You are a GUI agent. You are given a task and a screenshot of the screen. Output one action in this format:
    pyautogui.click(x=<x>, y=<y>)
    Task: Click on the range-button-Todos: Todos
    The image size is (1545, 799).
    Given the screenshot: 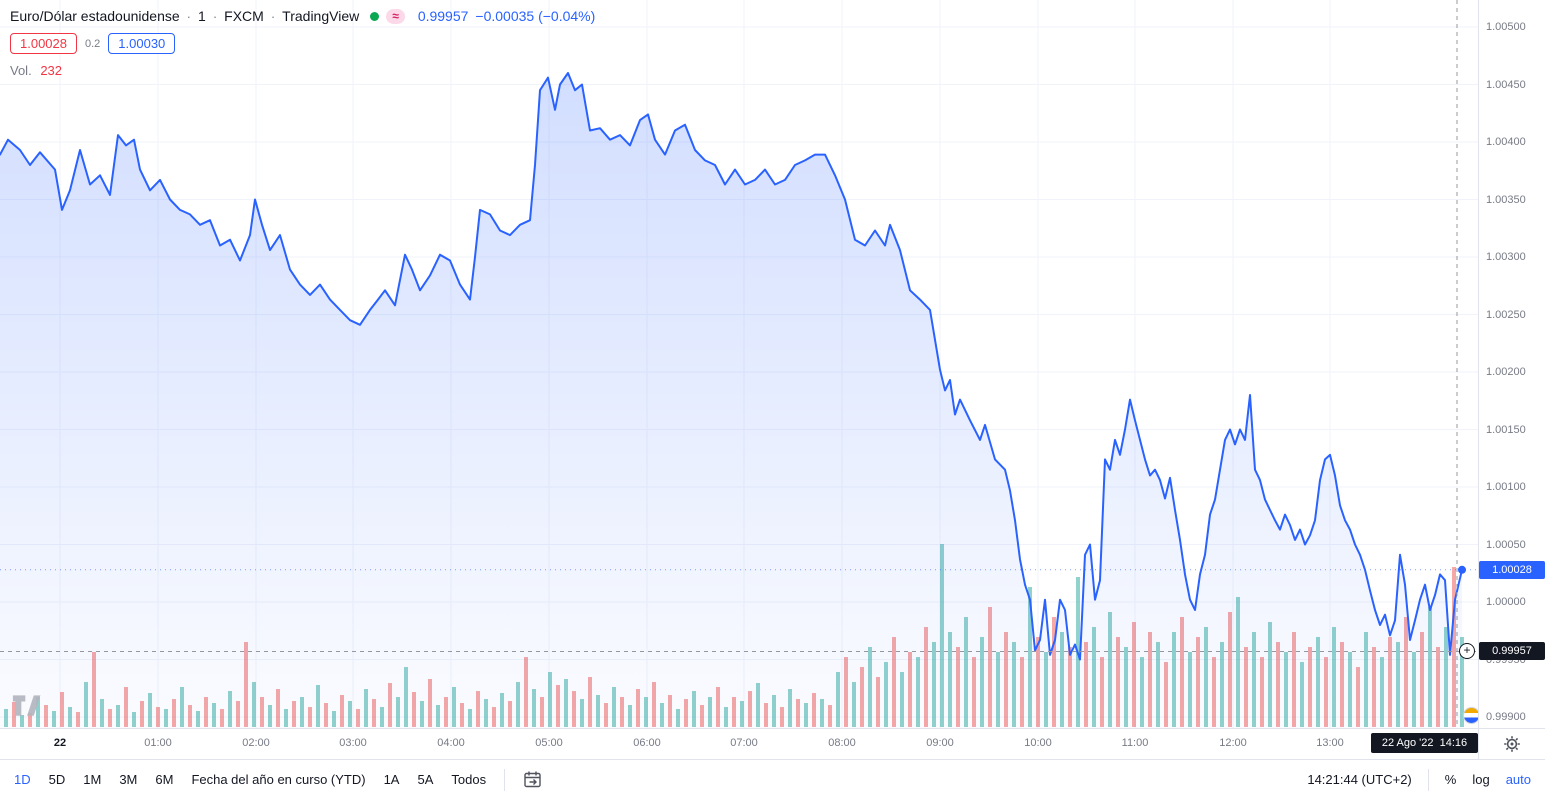 What is the action you would take?
    pyautogui.click(x=469, y=779)
    